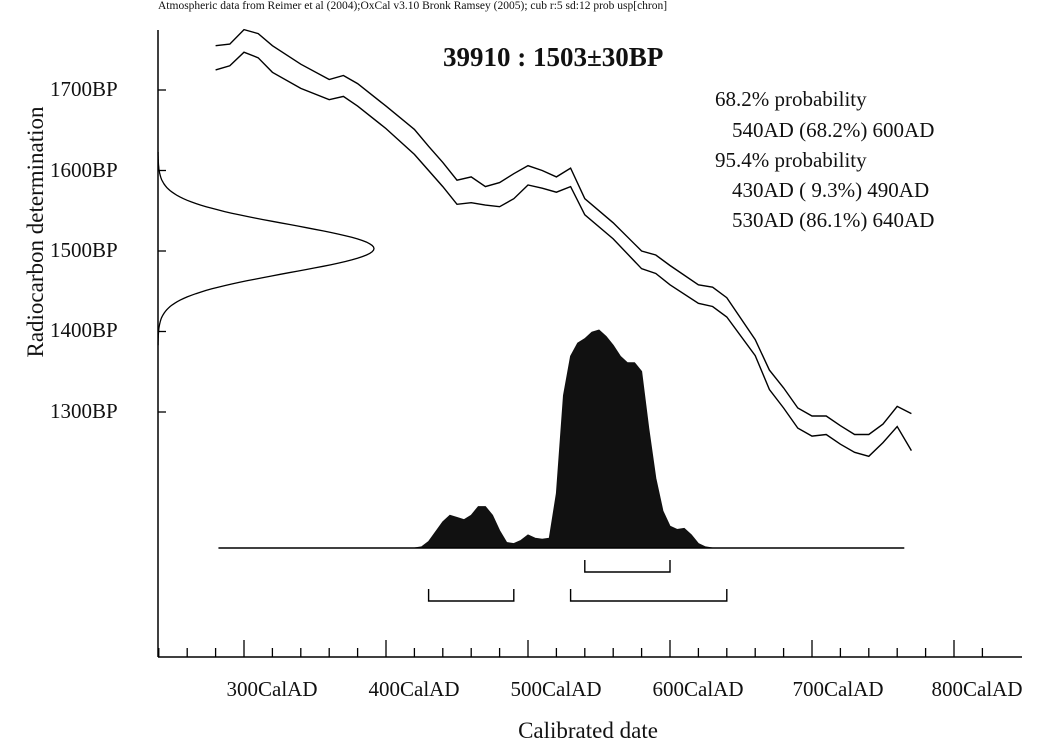 The width and height of the screenshot is (1043, 747). What do you see at coordinates (553, 57) in the screenshot?
I see `sample-title: 39910 : 1503±30BP` at bounding box center [553, 57].